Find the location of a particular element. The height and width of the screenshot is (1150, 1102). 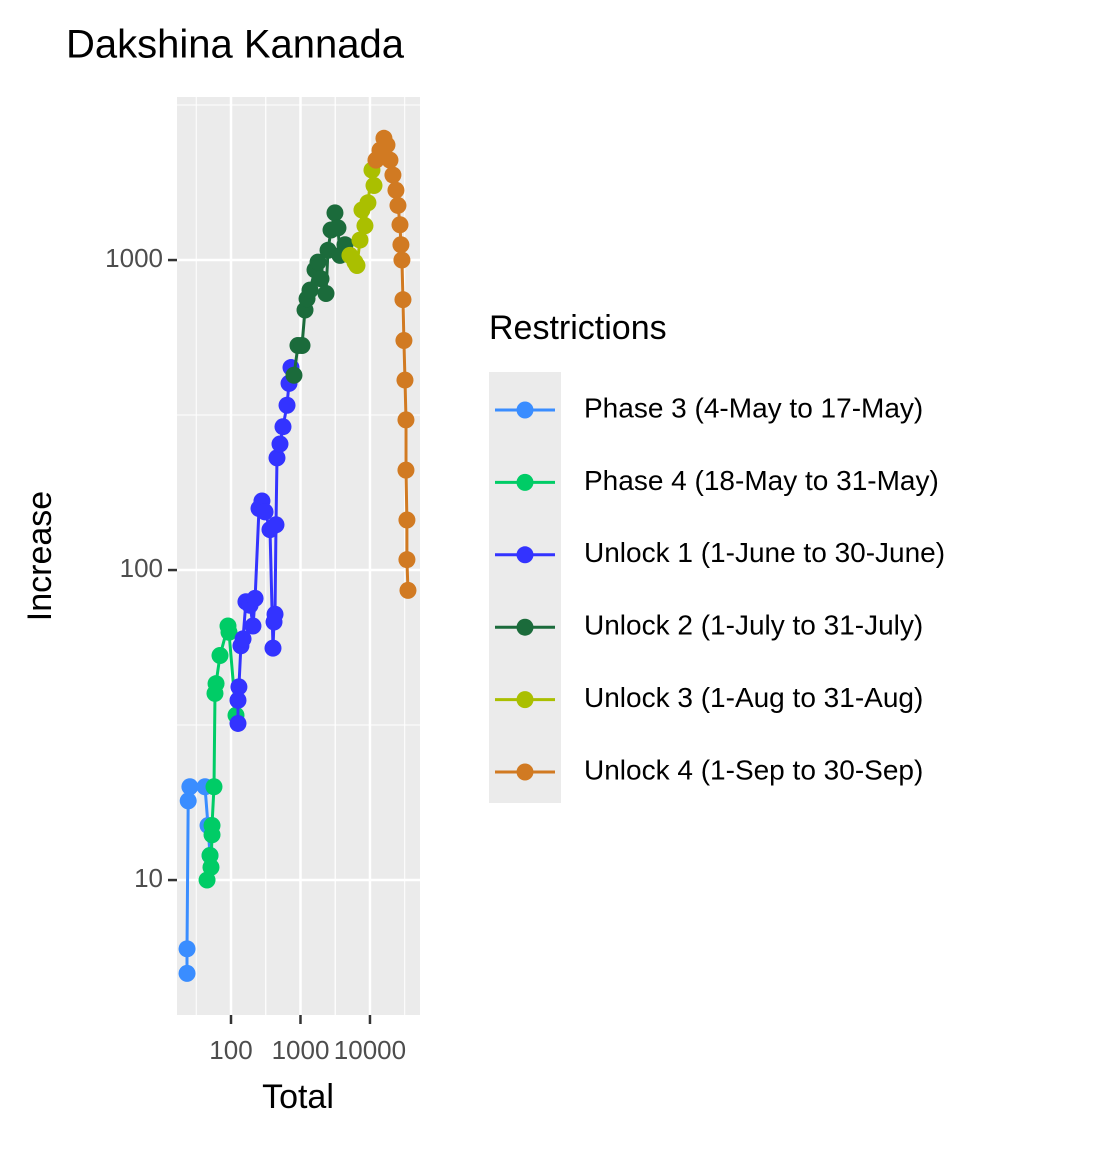

x-tick-label: 100 is located at coordinates (230, 1050).